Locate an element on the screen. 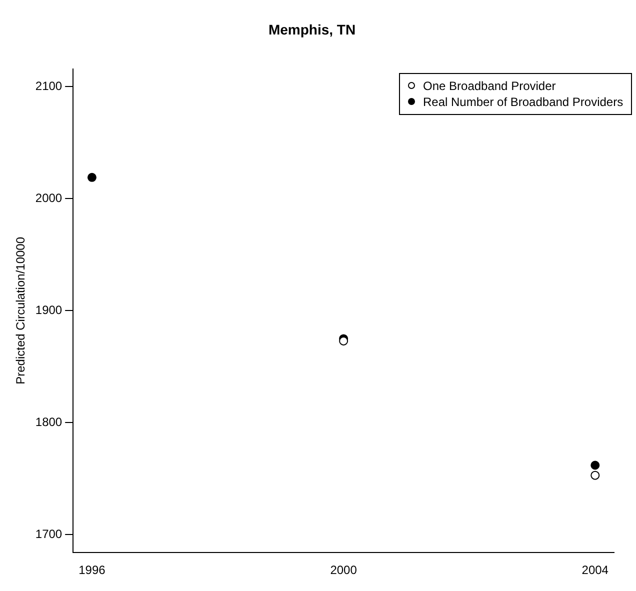  x-tick-label: 1996 is located at coordinates (92, 570).